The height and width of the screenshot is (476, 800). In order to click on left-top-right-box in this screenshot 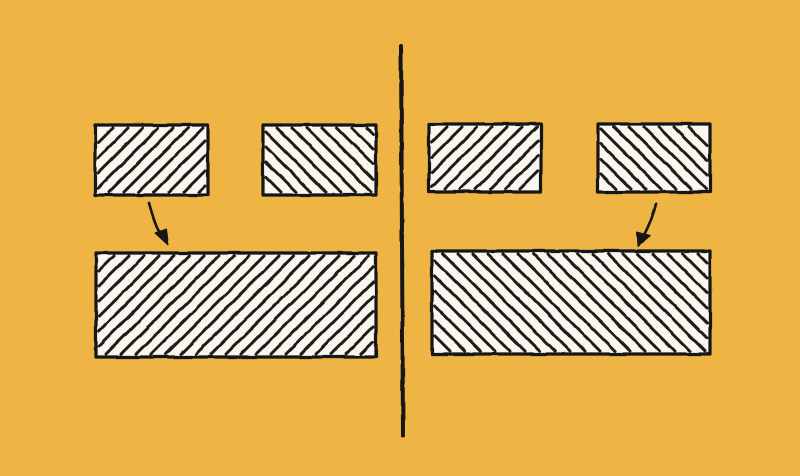, I will do `click(319, 160)`.